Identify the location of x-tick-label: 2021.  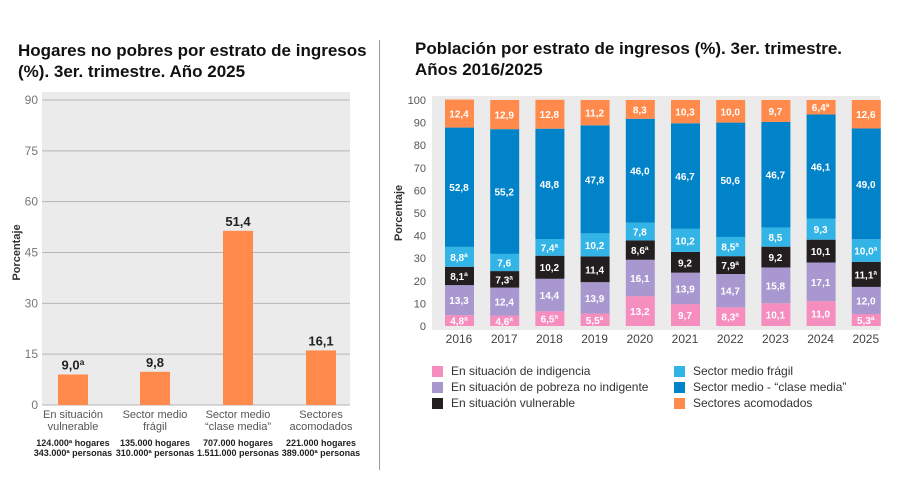
(685, 339).